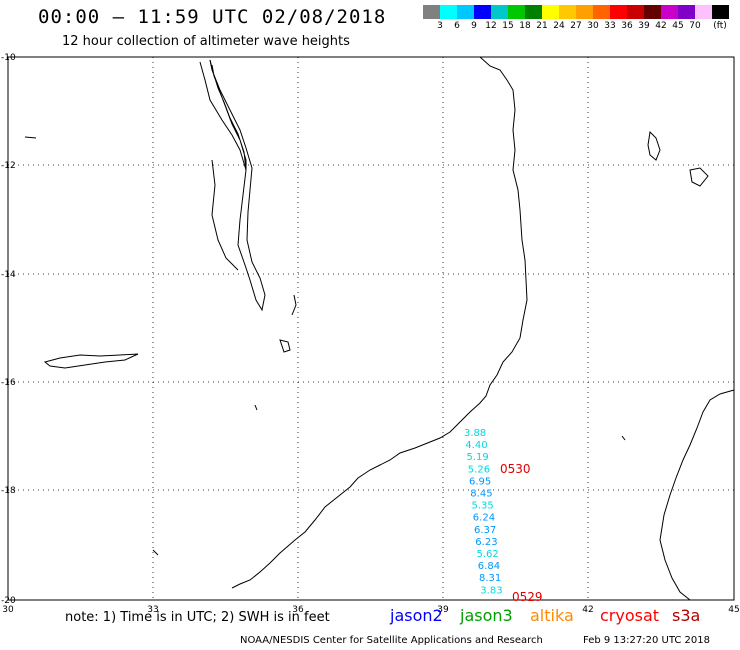  Describe the element at coordinates (225, 215) in the screenshot. I see `lake-malawi-south` at that location.